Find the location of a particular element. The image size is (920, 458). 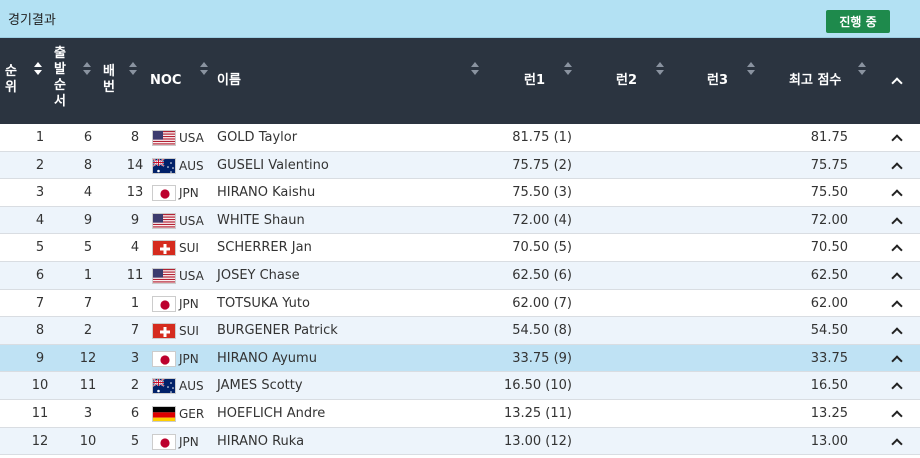

athlete-name-cell: WHITE Shaun is located at coordinates (261, 220).